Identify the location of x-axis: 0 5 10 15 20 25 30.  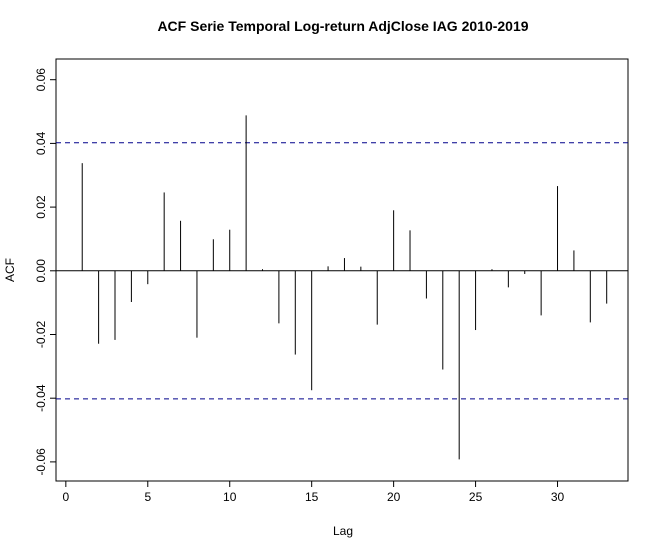
(313, 492).